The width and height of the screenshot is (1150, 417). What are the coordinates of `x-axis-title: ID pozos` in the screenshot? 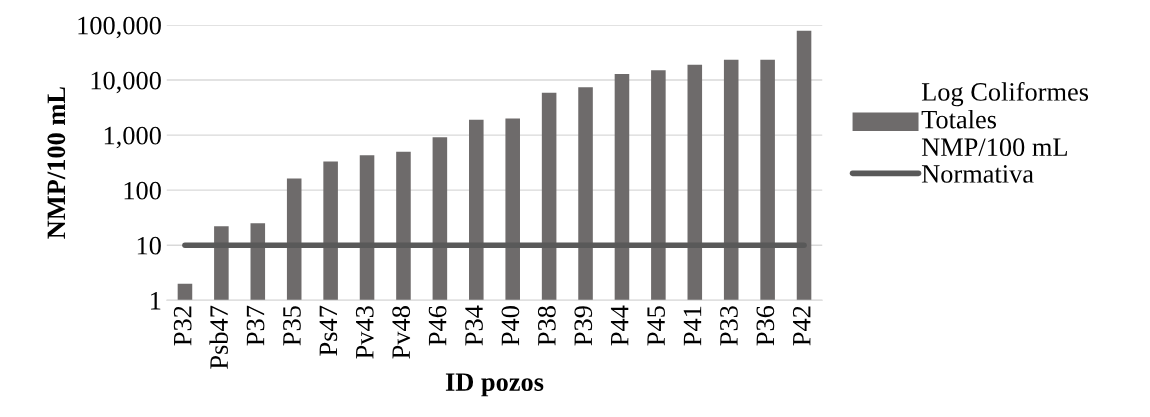 It's located at (494, 385).